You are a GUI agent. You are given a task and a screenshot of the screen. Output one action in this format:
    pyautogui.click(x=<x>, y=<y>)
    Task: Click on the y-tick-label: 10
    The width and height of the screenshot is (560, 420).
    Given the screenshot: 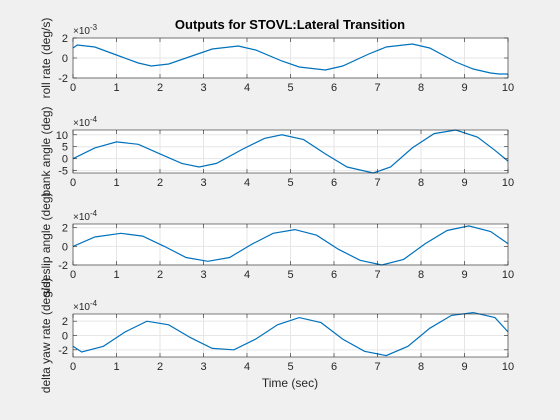 What is the action you would take?
    pyautogui.click(x=62, y=136)
    